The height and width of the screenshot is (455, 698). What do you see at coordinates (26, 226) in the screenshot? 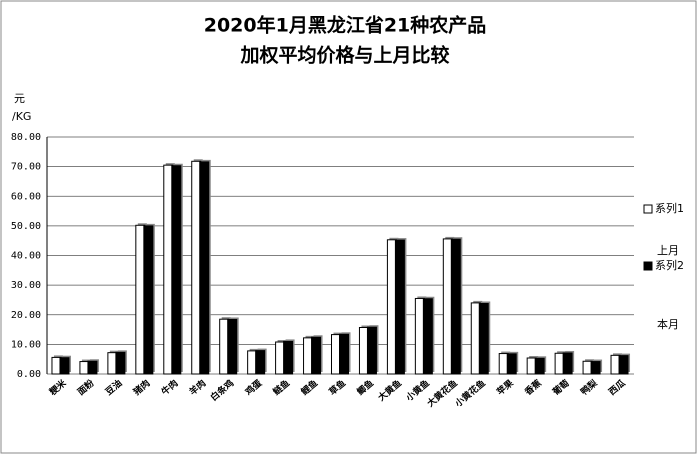
I see `y-tick-label: 50.00` at bounding box center [26, 226].